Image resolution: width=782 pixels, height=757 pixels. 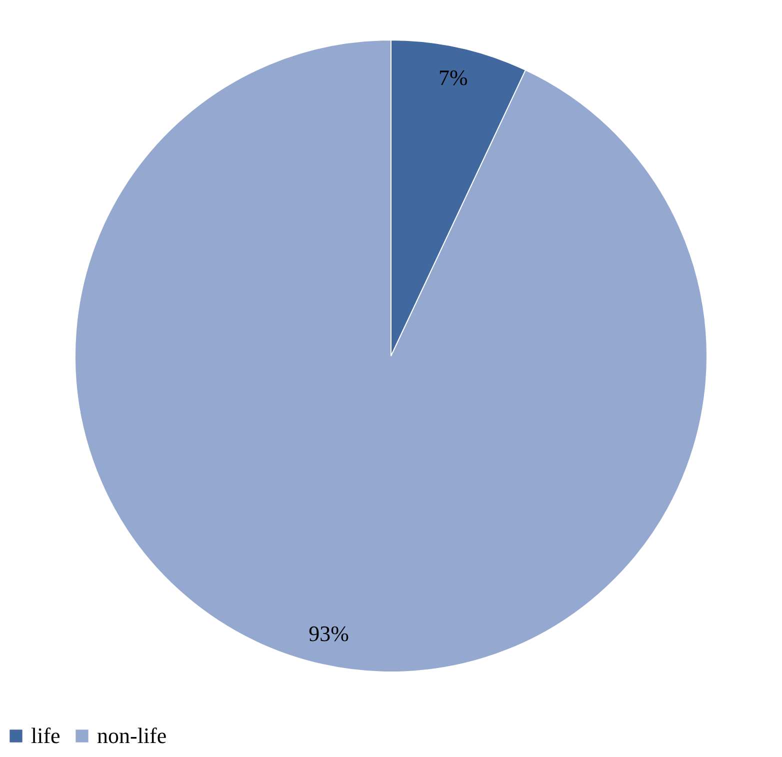 I want to click on data-label: 7%, so click(x=453, y=77).